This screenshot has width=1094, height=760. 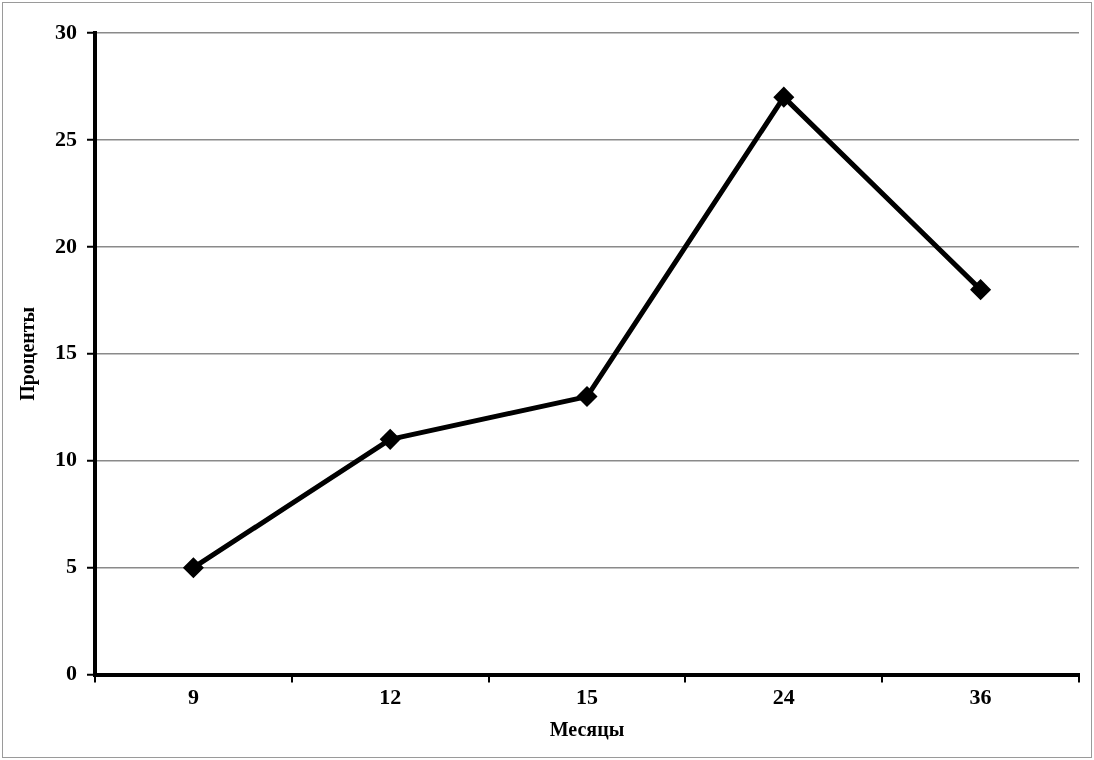 What do you see at coordinates (66, 352) in the screenshot?
I see `y-tick-label: 15` at bounding box center [66, 352].